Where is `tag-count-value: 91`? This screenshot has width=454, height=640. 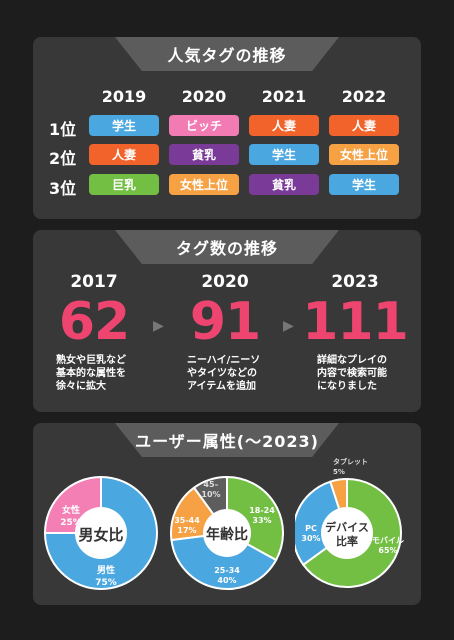 tag-count-value: 91 is located at coordinates (225, 322).